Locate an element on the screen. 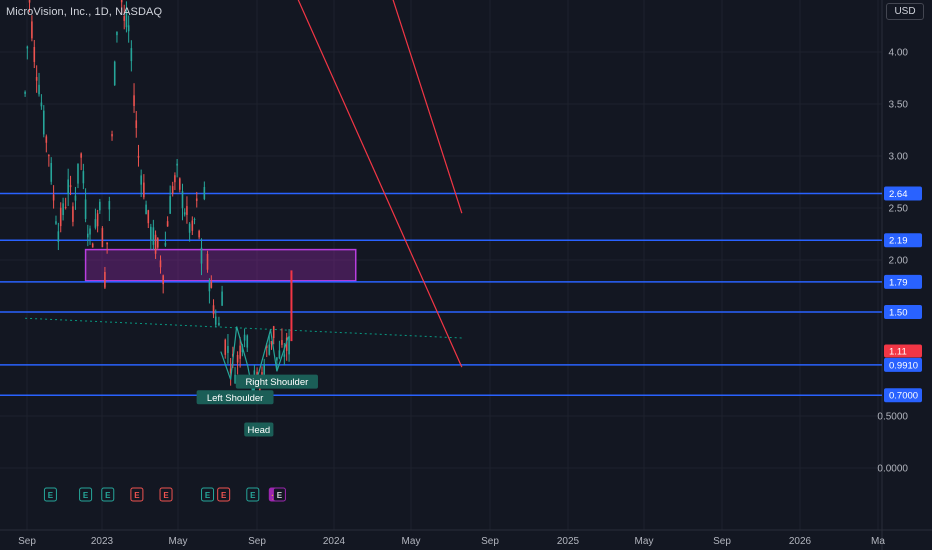 The width and height of the screenshot is (932, 550). x-tick-label: 2023 is located at coordinates (102, 541).